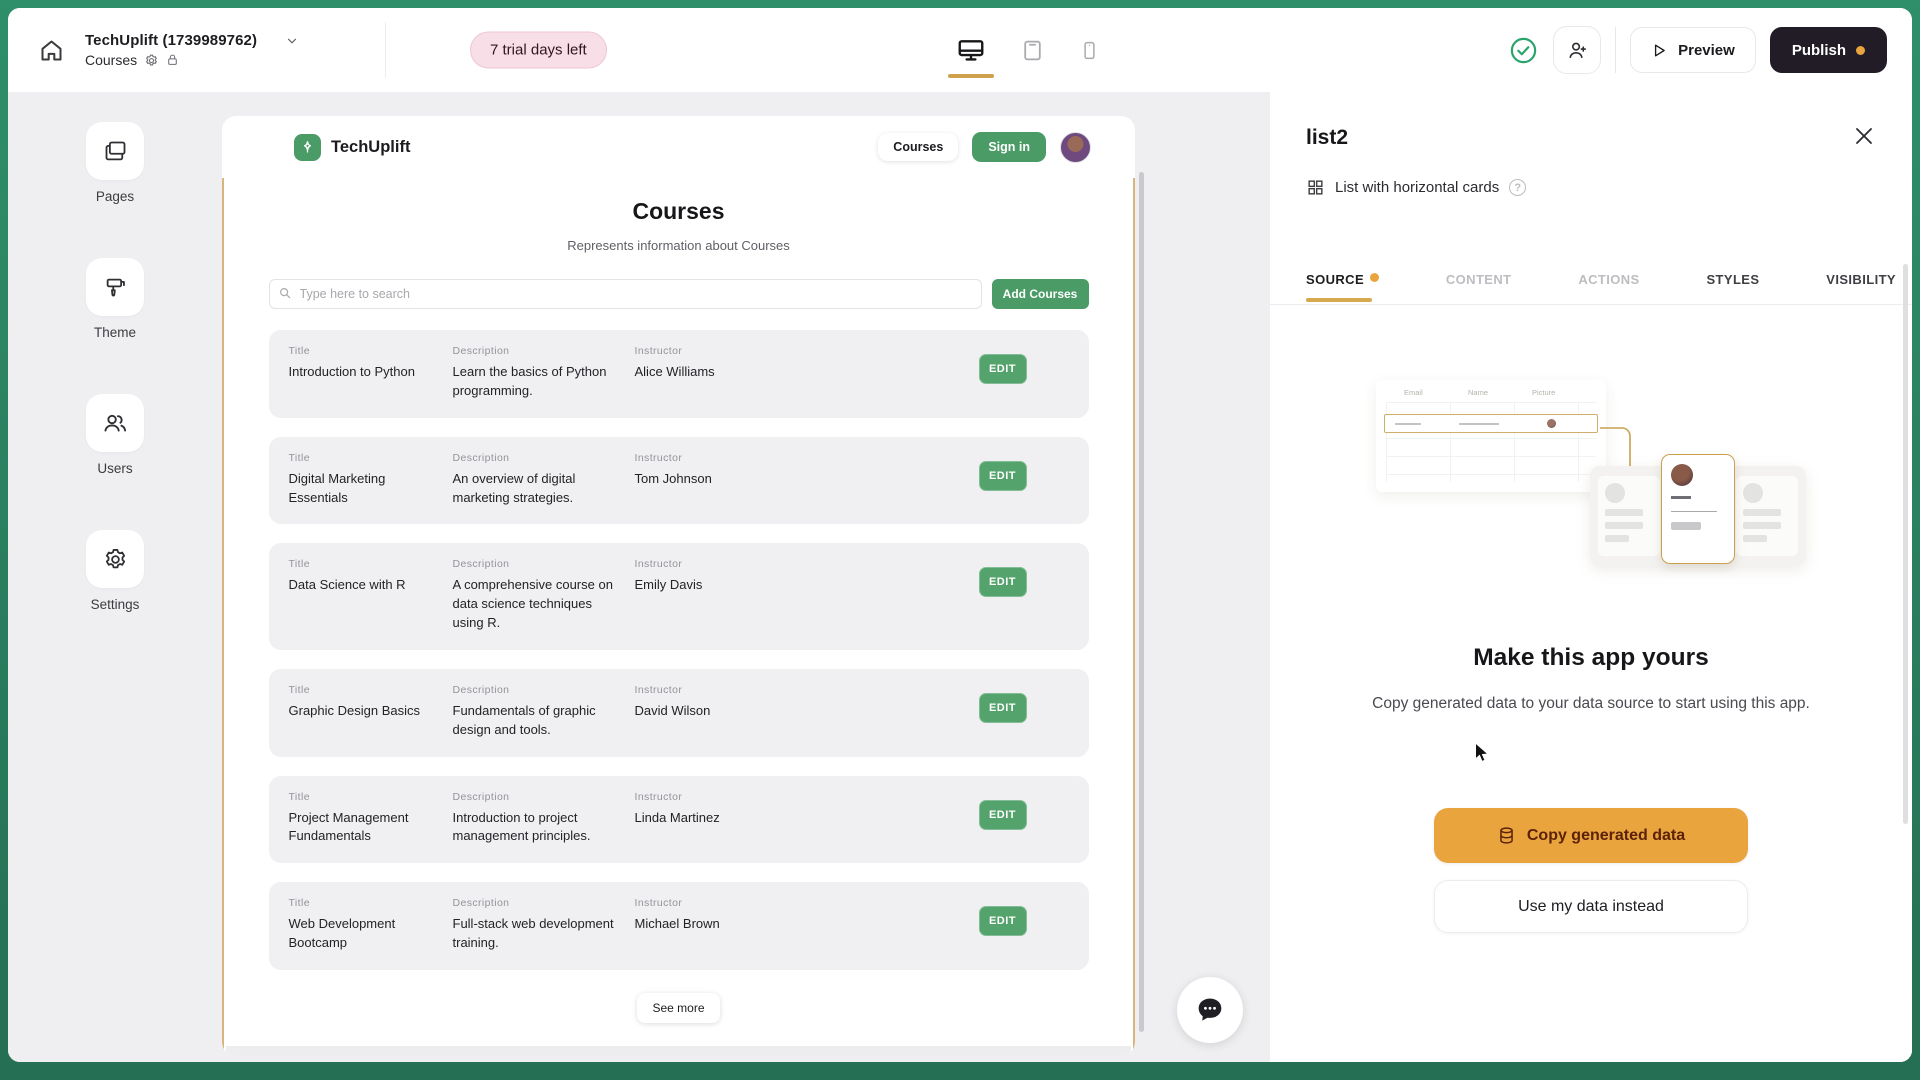 This screenshot has width=1920, height=1080. I want to click on app-logo-icon, so click(307, 147).